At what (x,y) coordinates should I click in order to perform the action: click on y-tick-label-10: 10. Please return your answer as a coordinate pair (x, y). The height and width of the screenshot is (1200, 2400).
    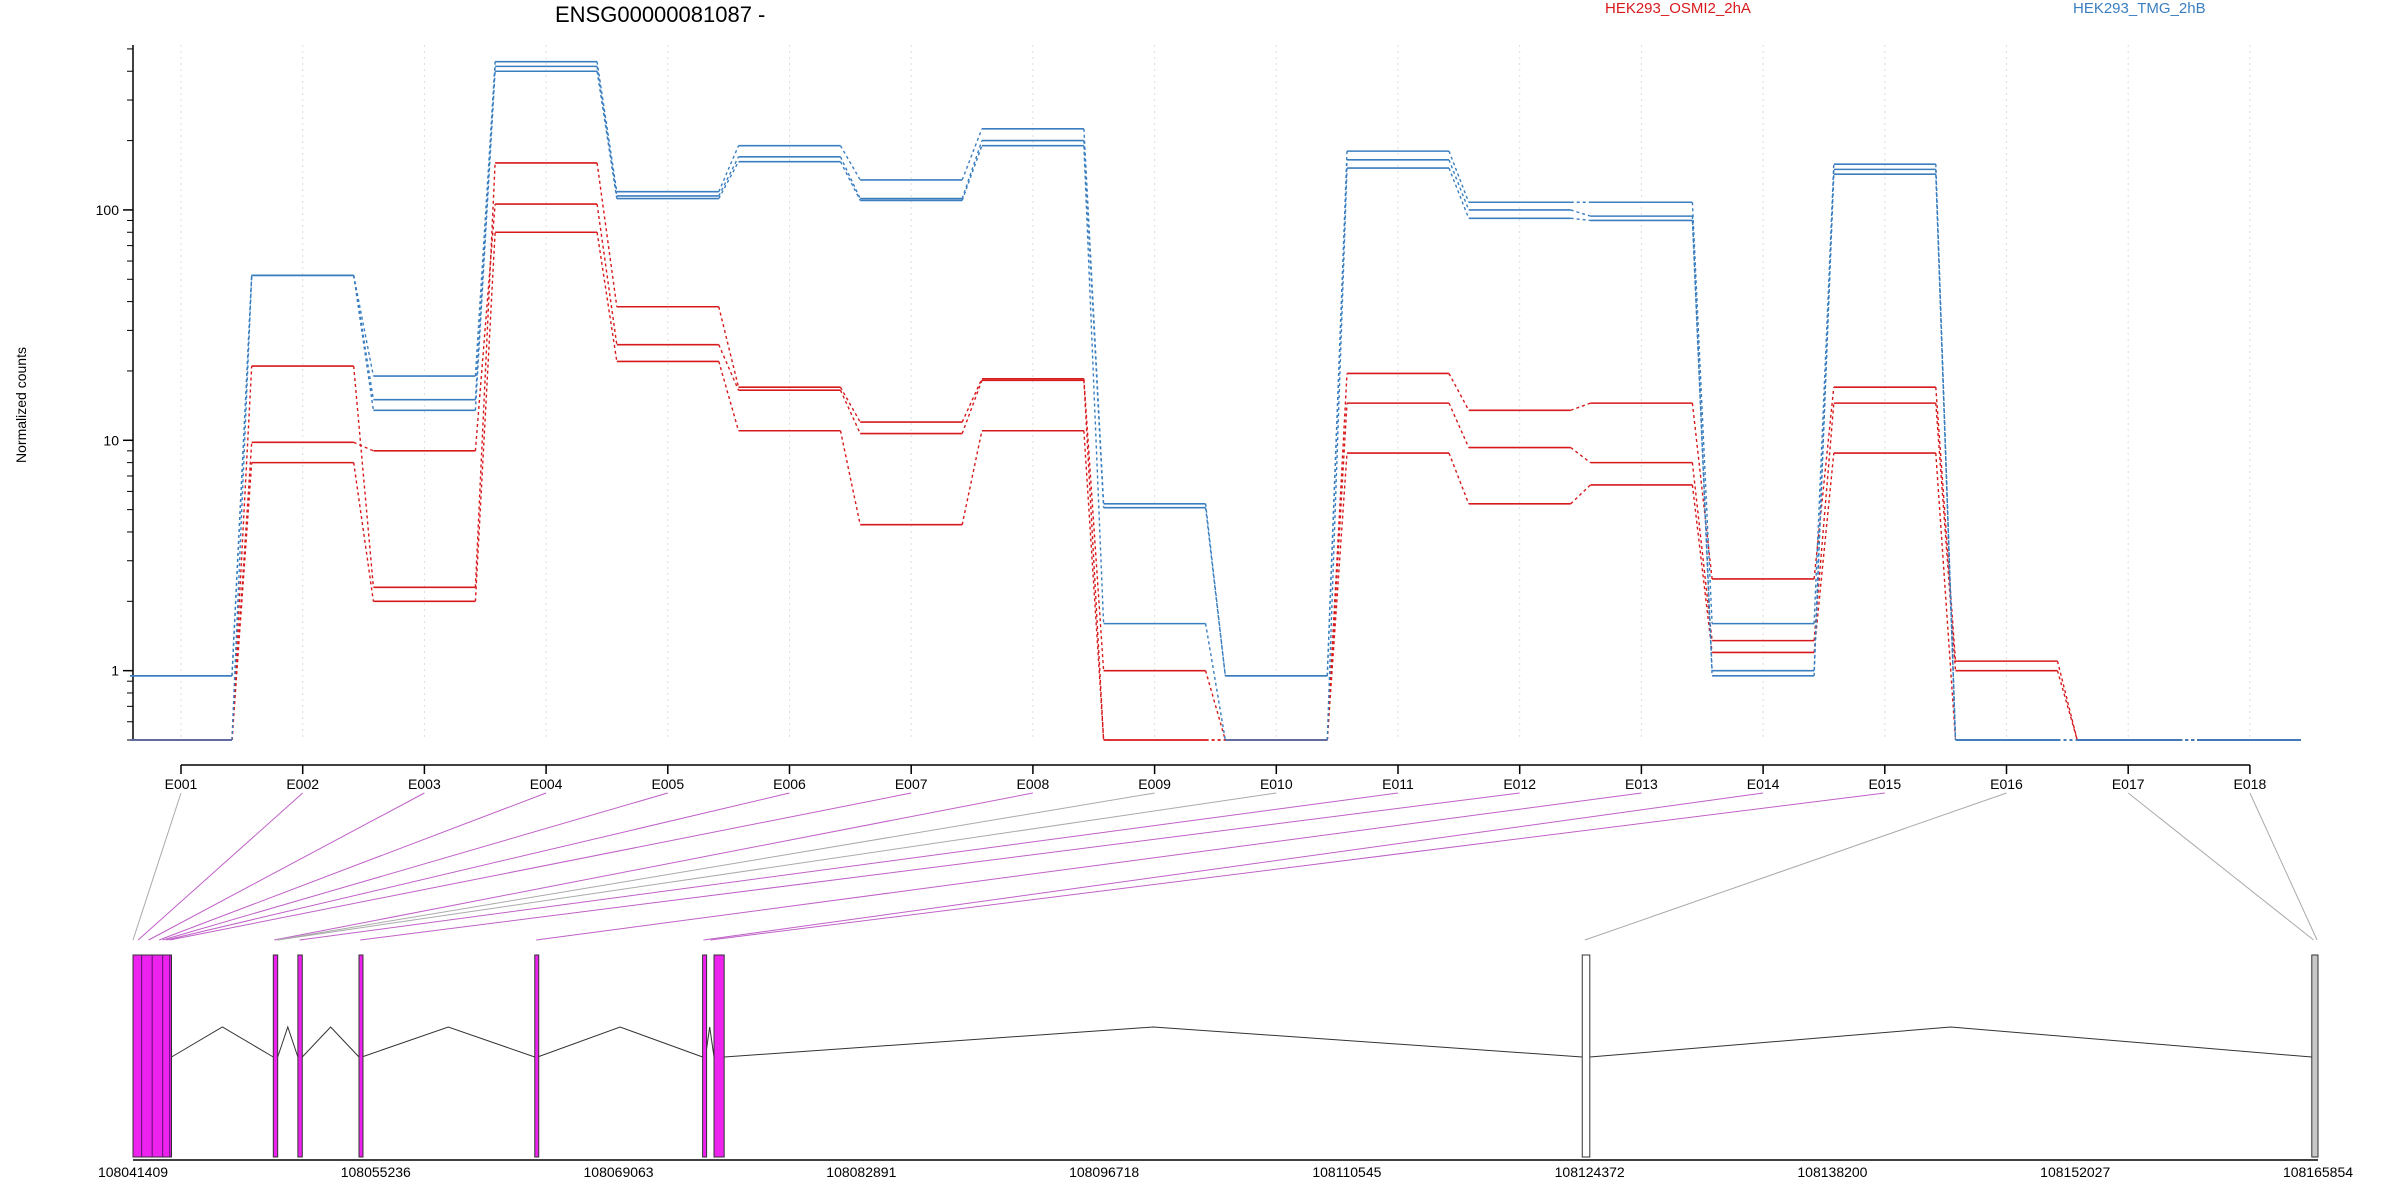
    Looking at the image, I should click on (111, 440).